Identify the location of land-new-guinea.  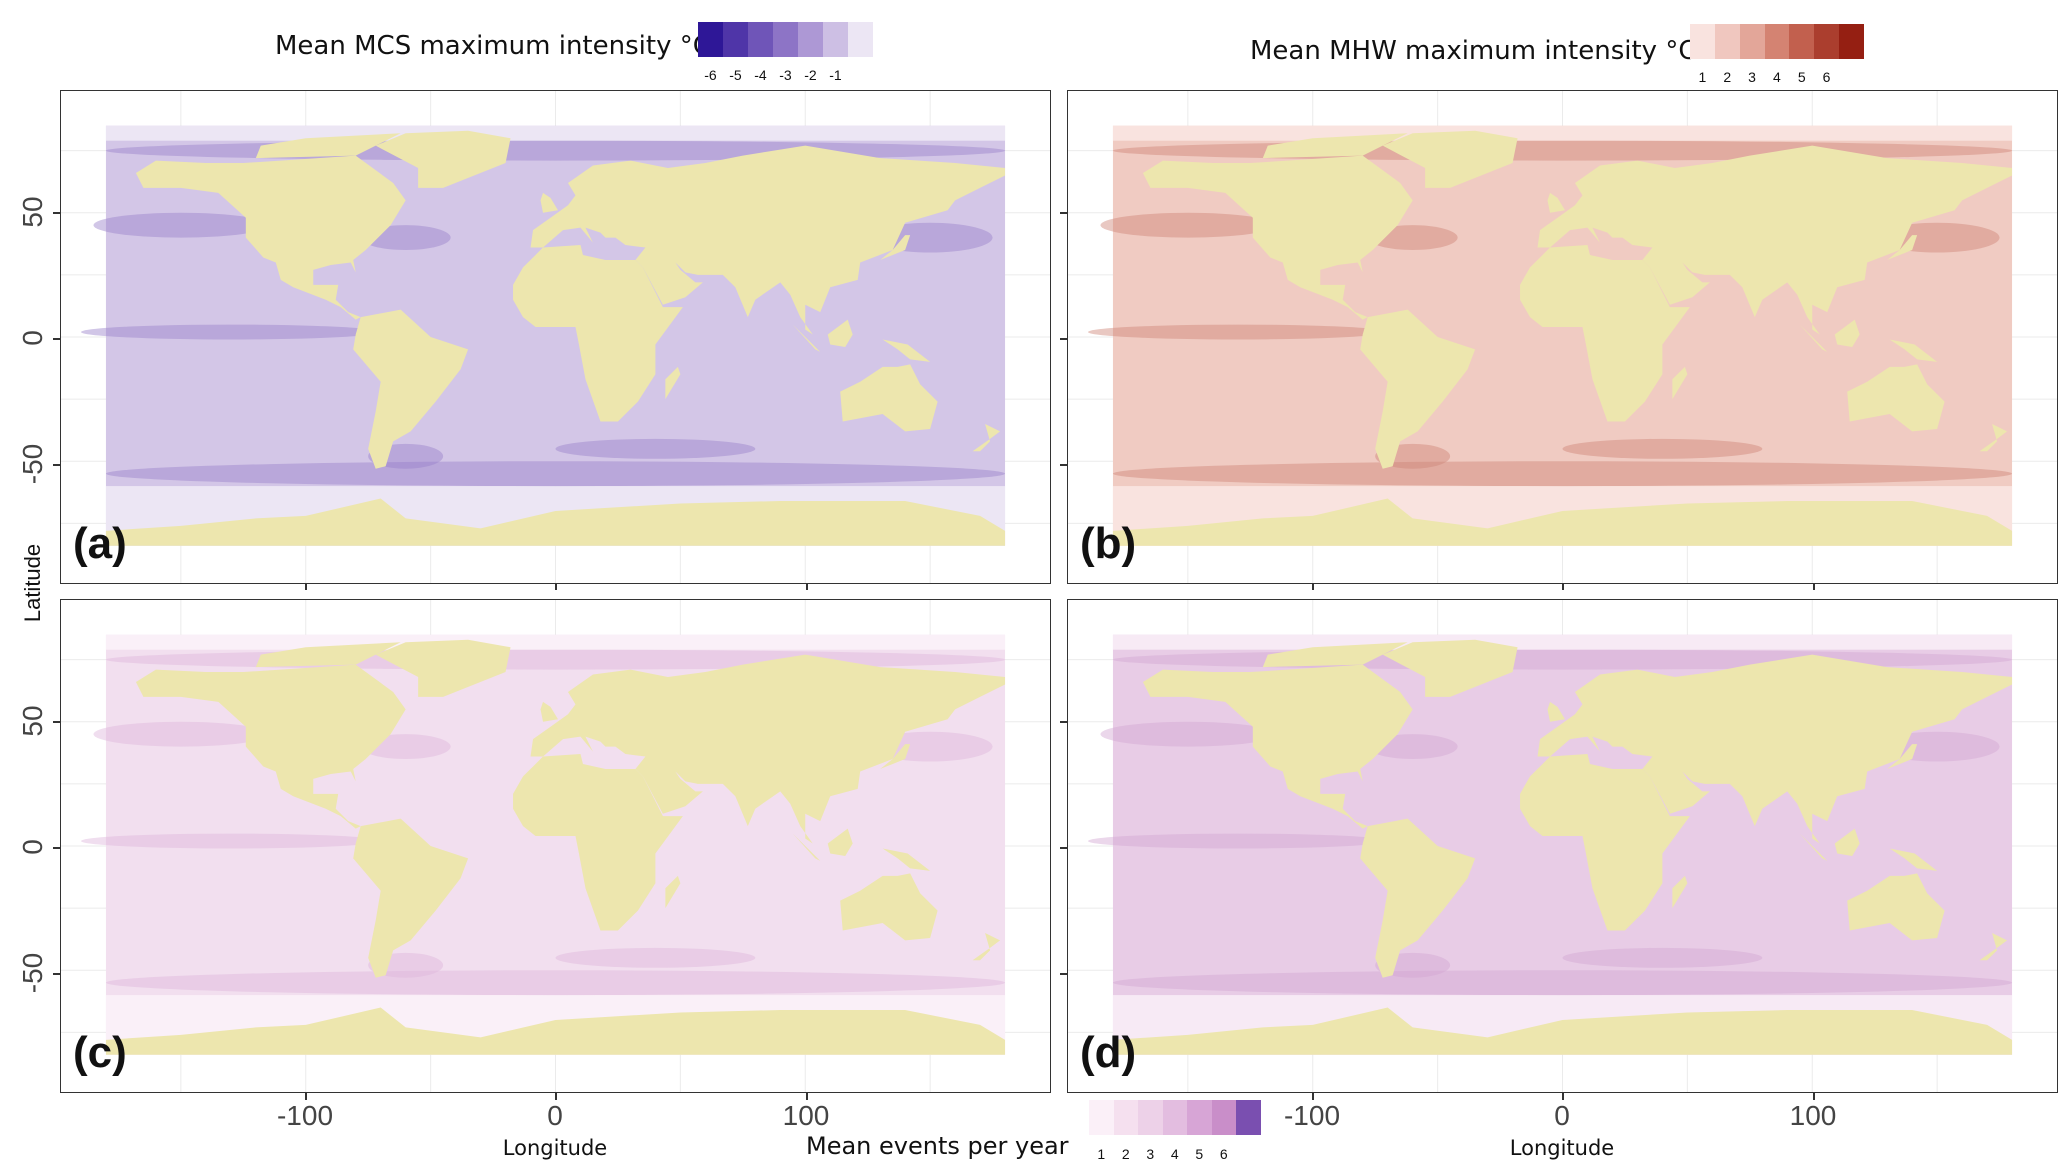
(1913, 859).